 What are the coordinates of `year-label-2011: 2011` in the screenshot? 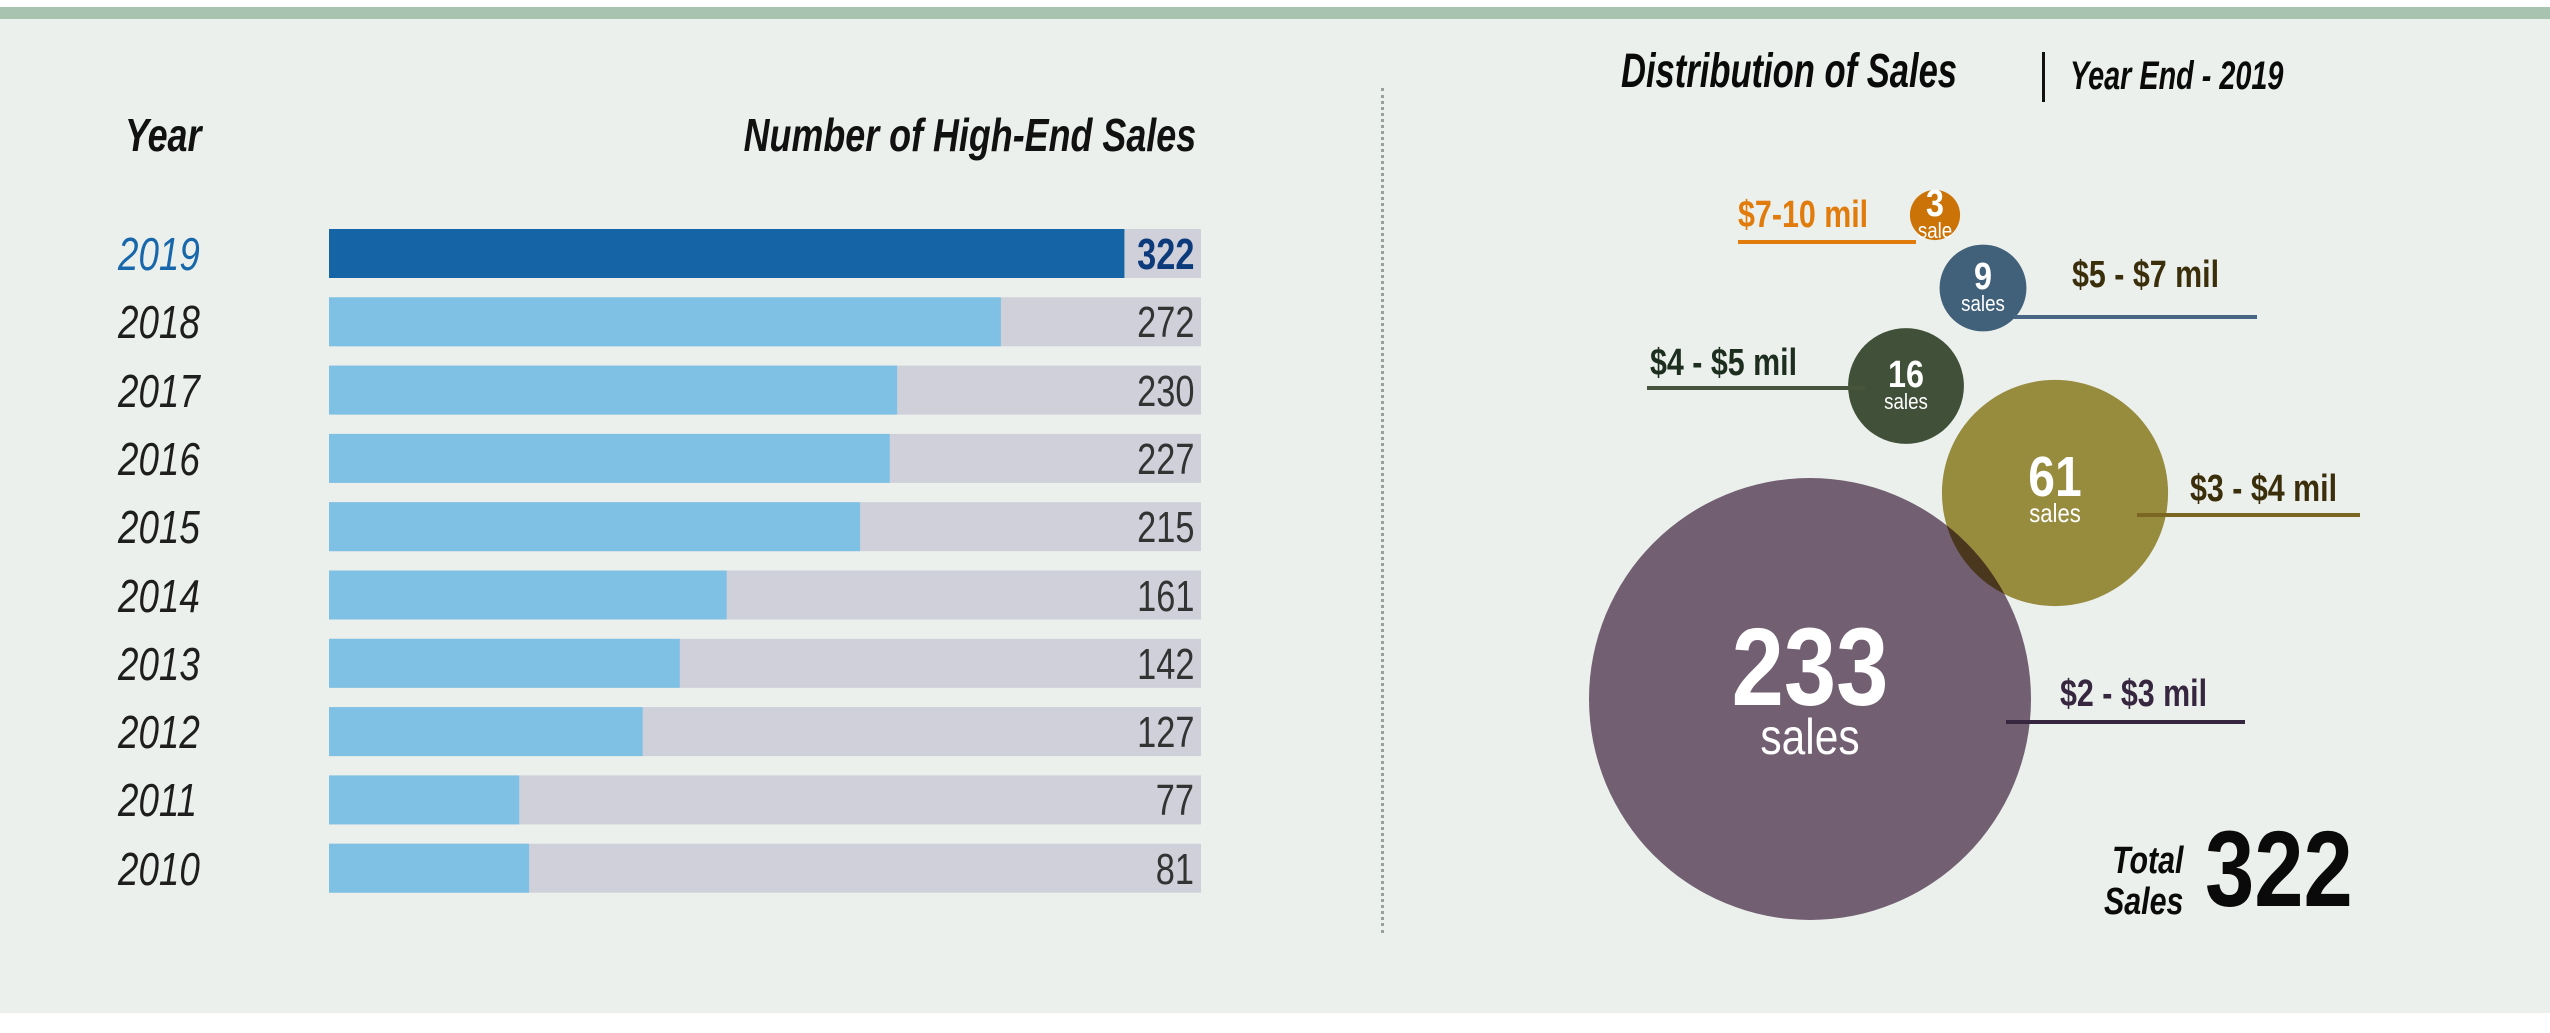 It's located at (167, 800).